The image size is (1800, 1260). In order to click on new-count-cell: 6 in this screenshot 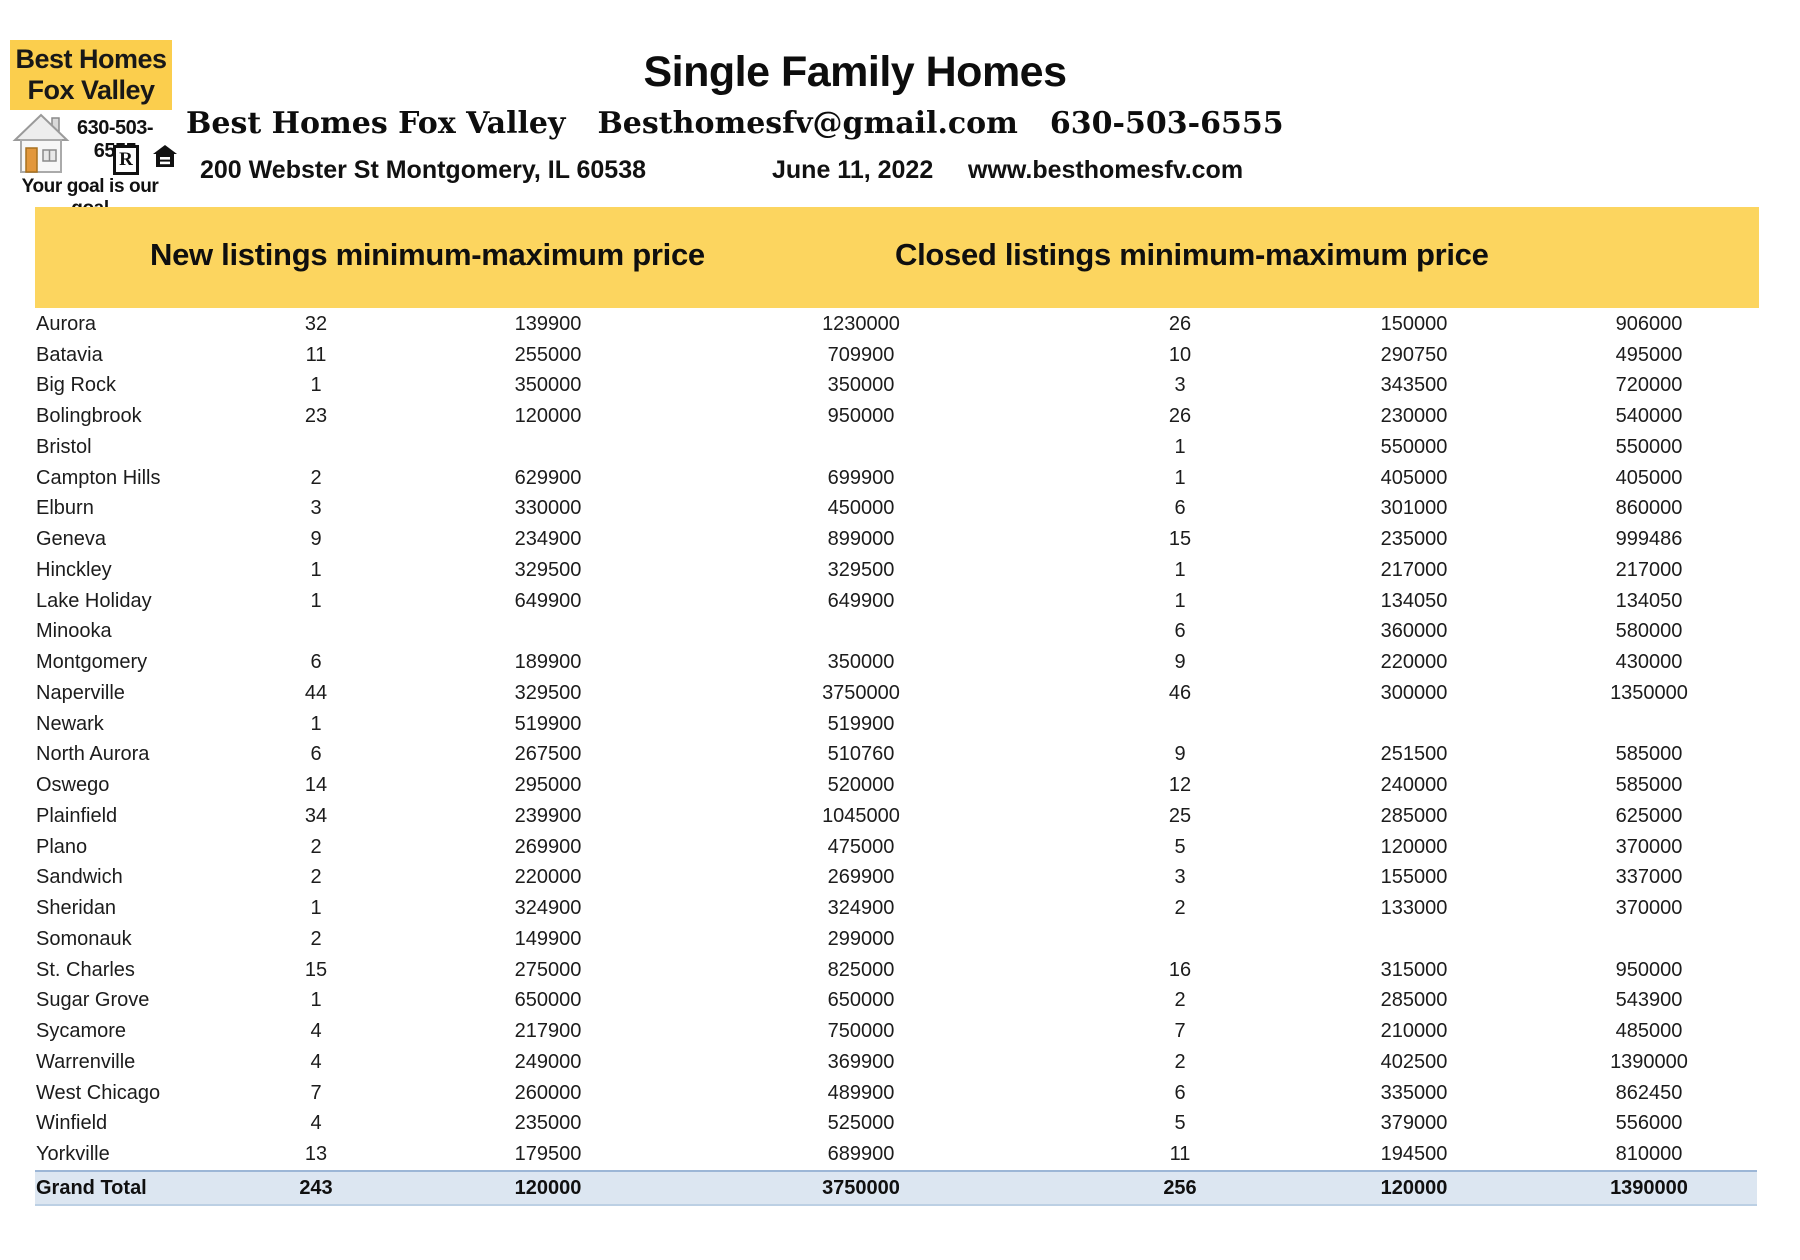, I will do `click(316, 662)`.